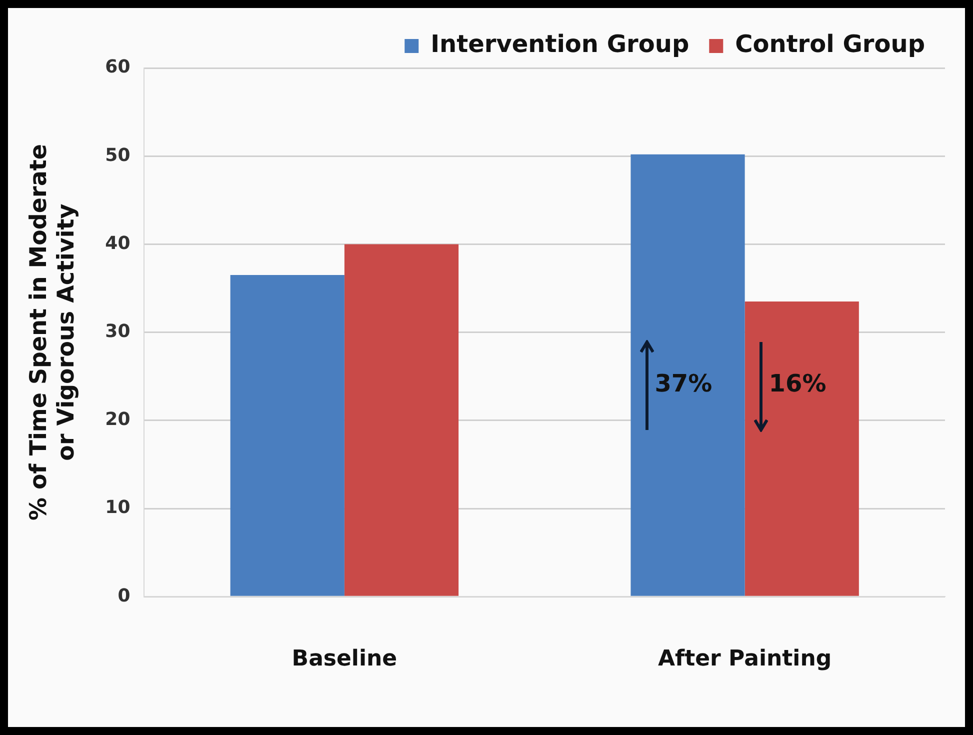  I want to click on legend-label: Control Group, so click(830, 44).